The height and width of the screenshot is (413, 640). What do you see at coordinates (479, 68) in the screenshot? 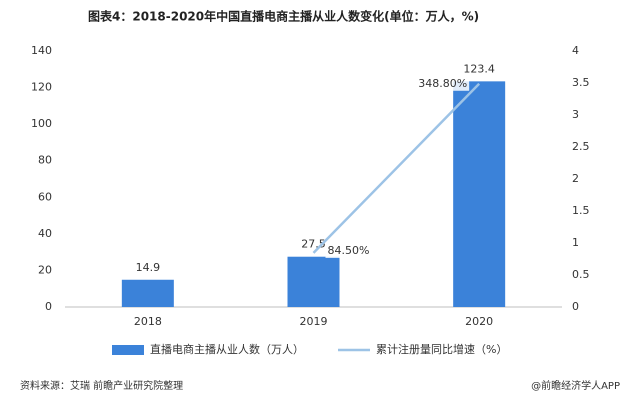
I see `bar-value-label: 123.4` at bounding box center [479, 68].